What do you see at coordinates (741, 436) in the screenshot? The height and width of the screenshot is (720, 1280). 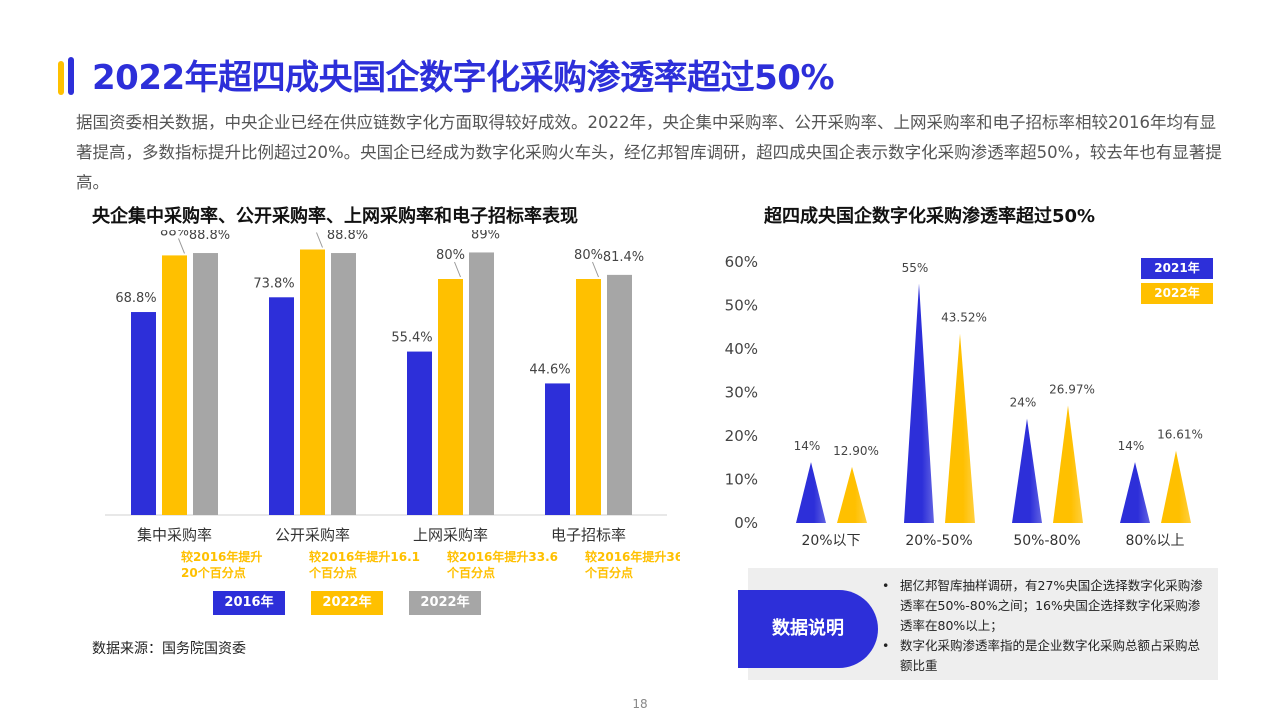 I see `y-tick-2: 20%` at bounding box center [741, 436].